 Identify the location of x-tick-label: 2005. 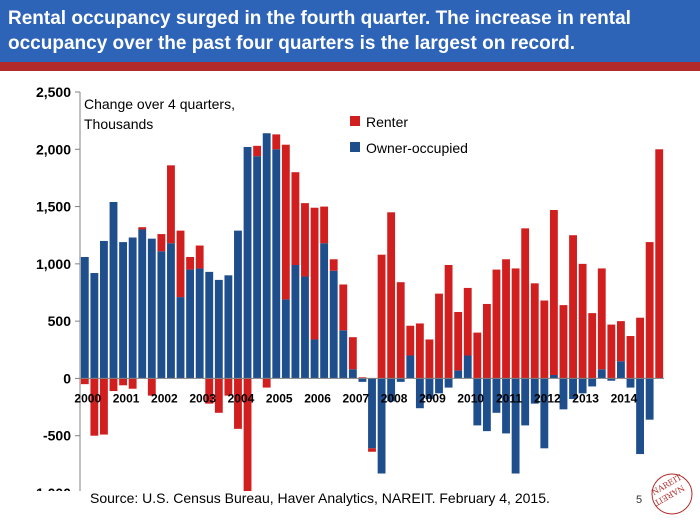
(279, 398).